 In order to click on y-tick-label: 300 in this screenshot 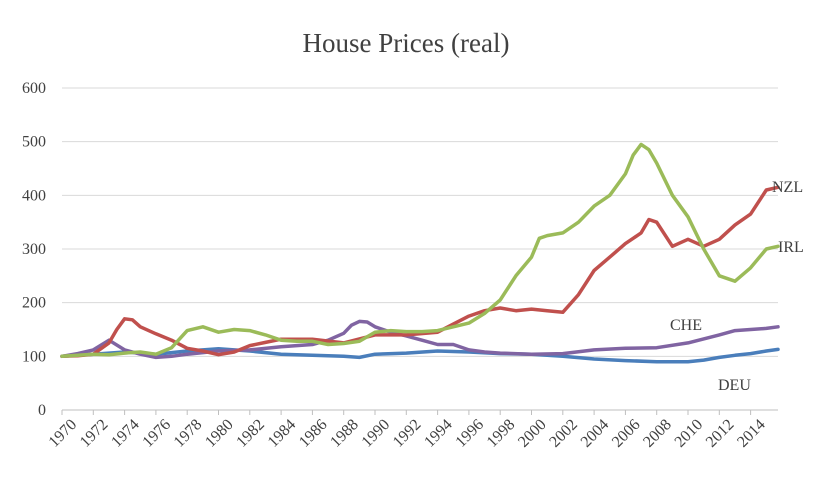, I will do `click(34, 249)`.